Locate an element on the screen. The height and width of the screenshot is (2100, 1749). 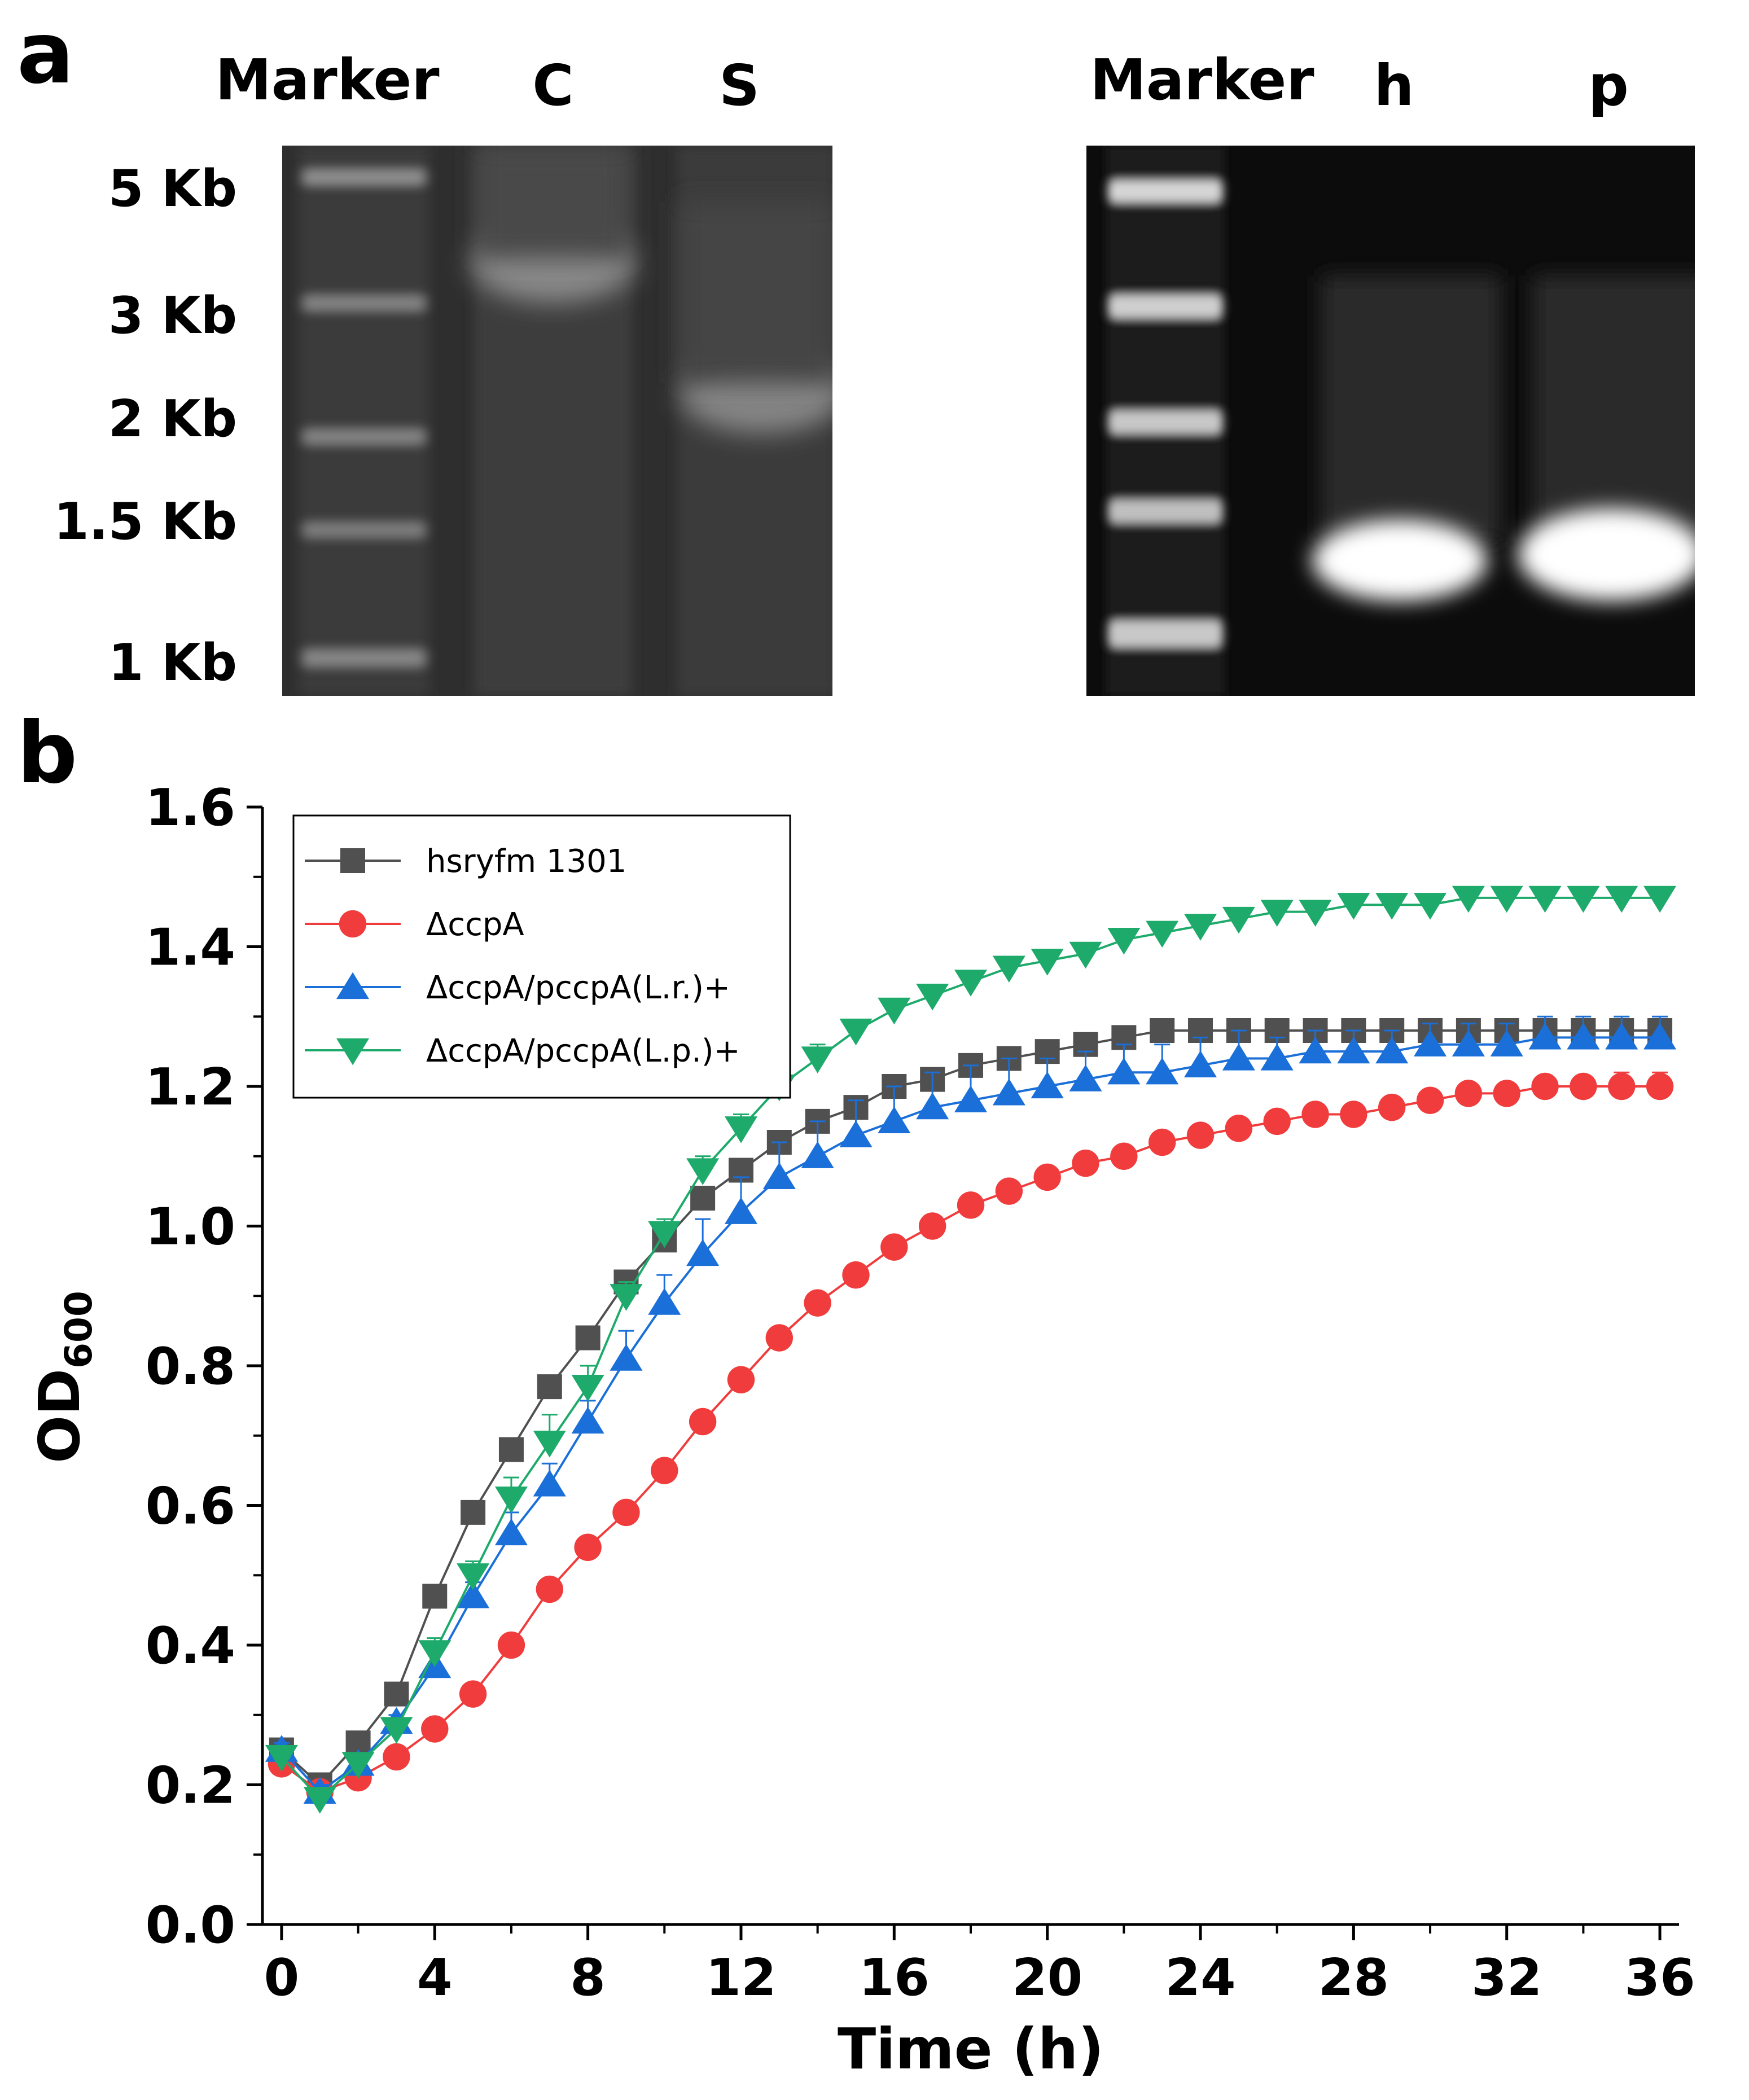
y-axis-title: OD600 is located at coordinates (63, 1377).